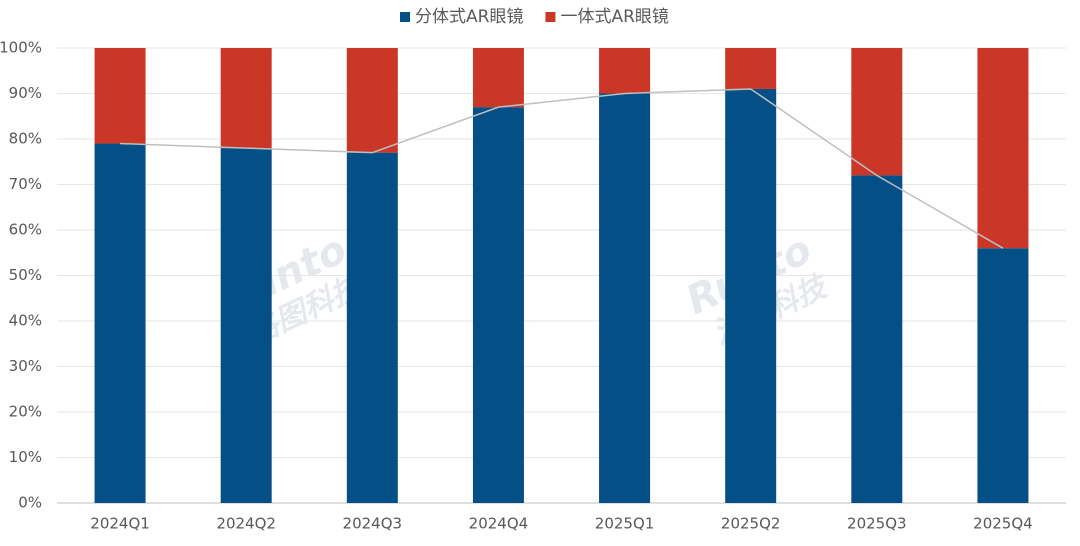 The height and width of the screenshot is (546, 1080). Describe the element at coordinates (625, 524) in the screenshot. I see `x-tick-label: 2025Q1` at that location.